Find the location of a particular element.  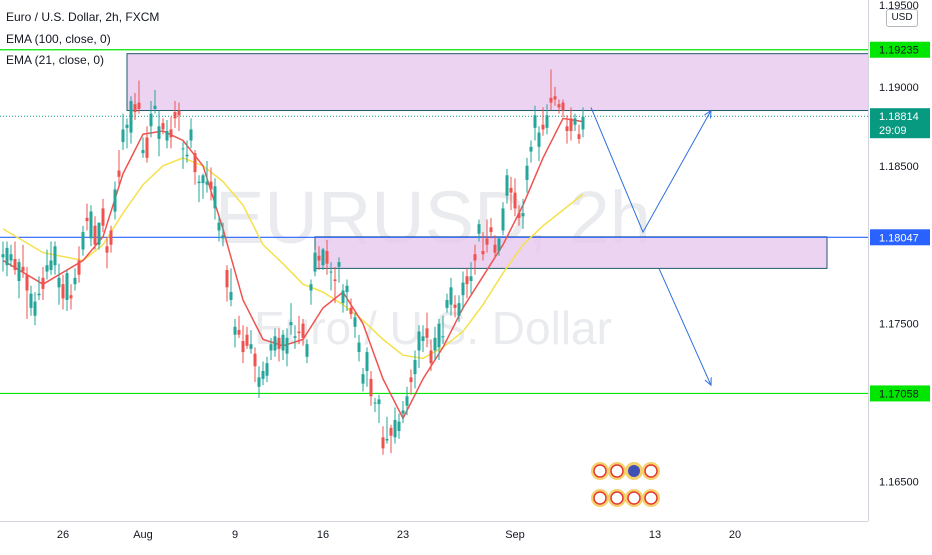

legend-ema21: EMA (21, close, 0) is located at coordinates (55, 60).